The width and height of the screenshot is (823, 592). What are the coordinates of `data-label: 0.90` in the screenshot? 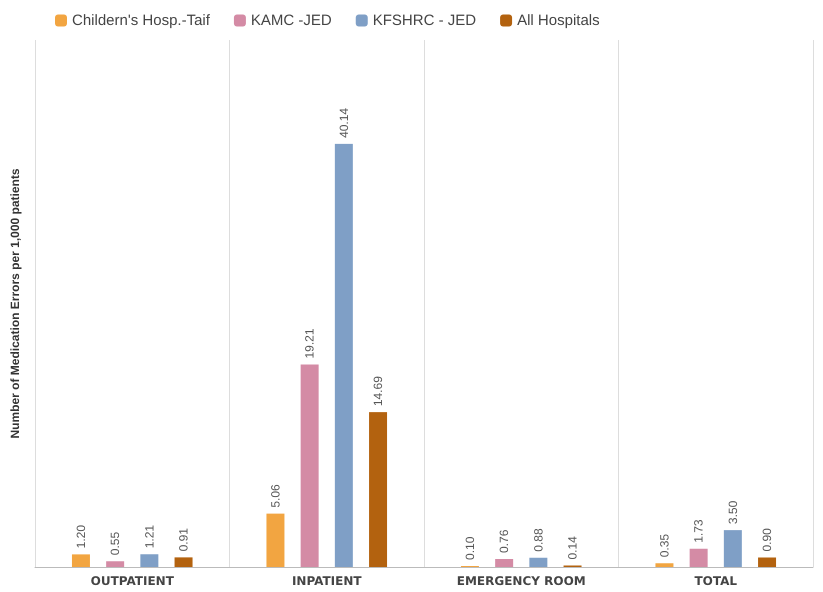 It's located at (767, 540).